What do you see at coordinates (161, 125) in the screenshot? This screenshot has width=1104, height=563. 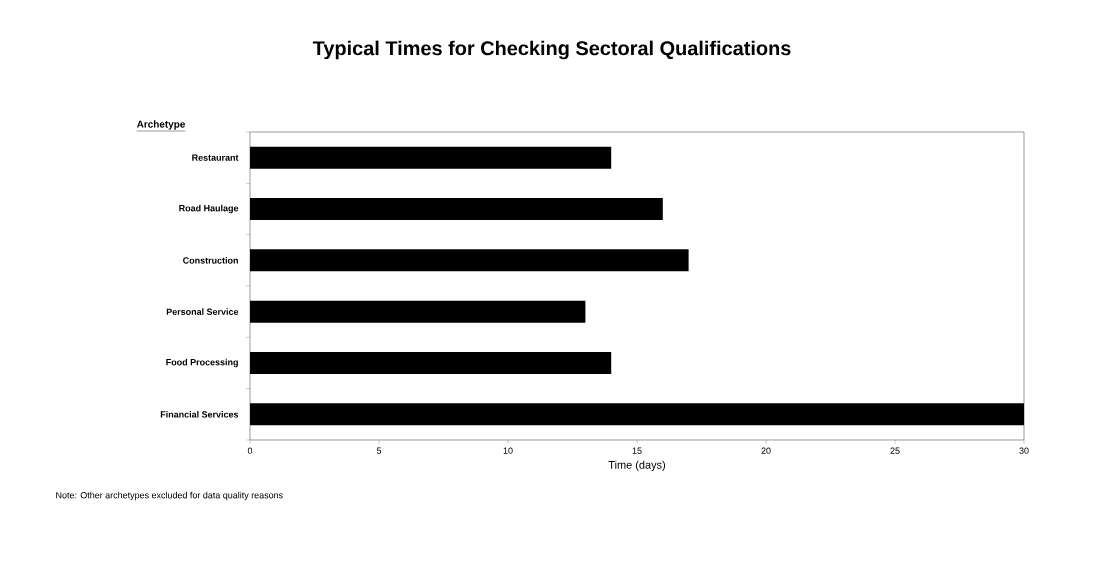 I see `y-axis-title: Archetype` at bounding box center [161, 125].